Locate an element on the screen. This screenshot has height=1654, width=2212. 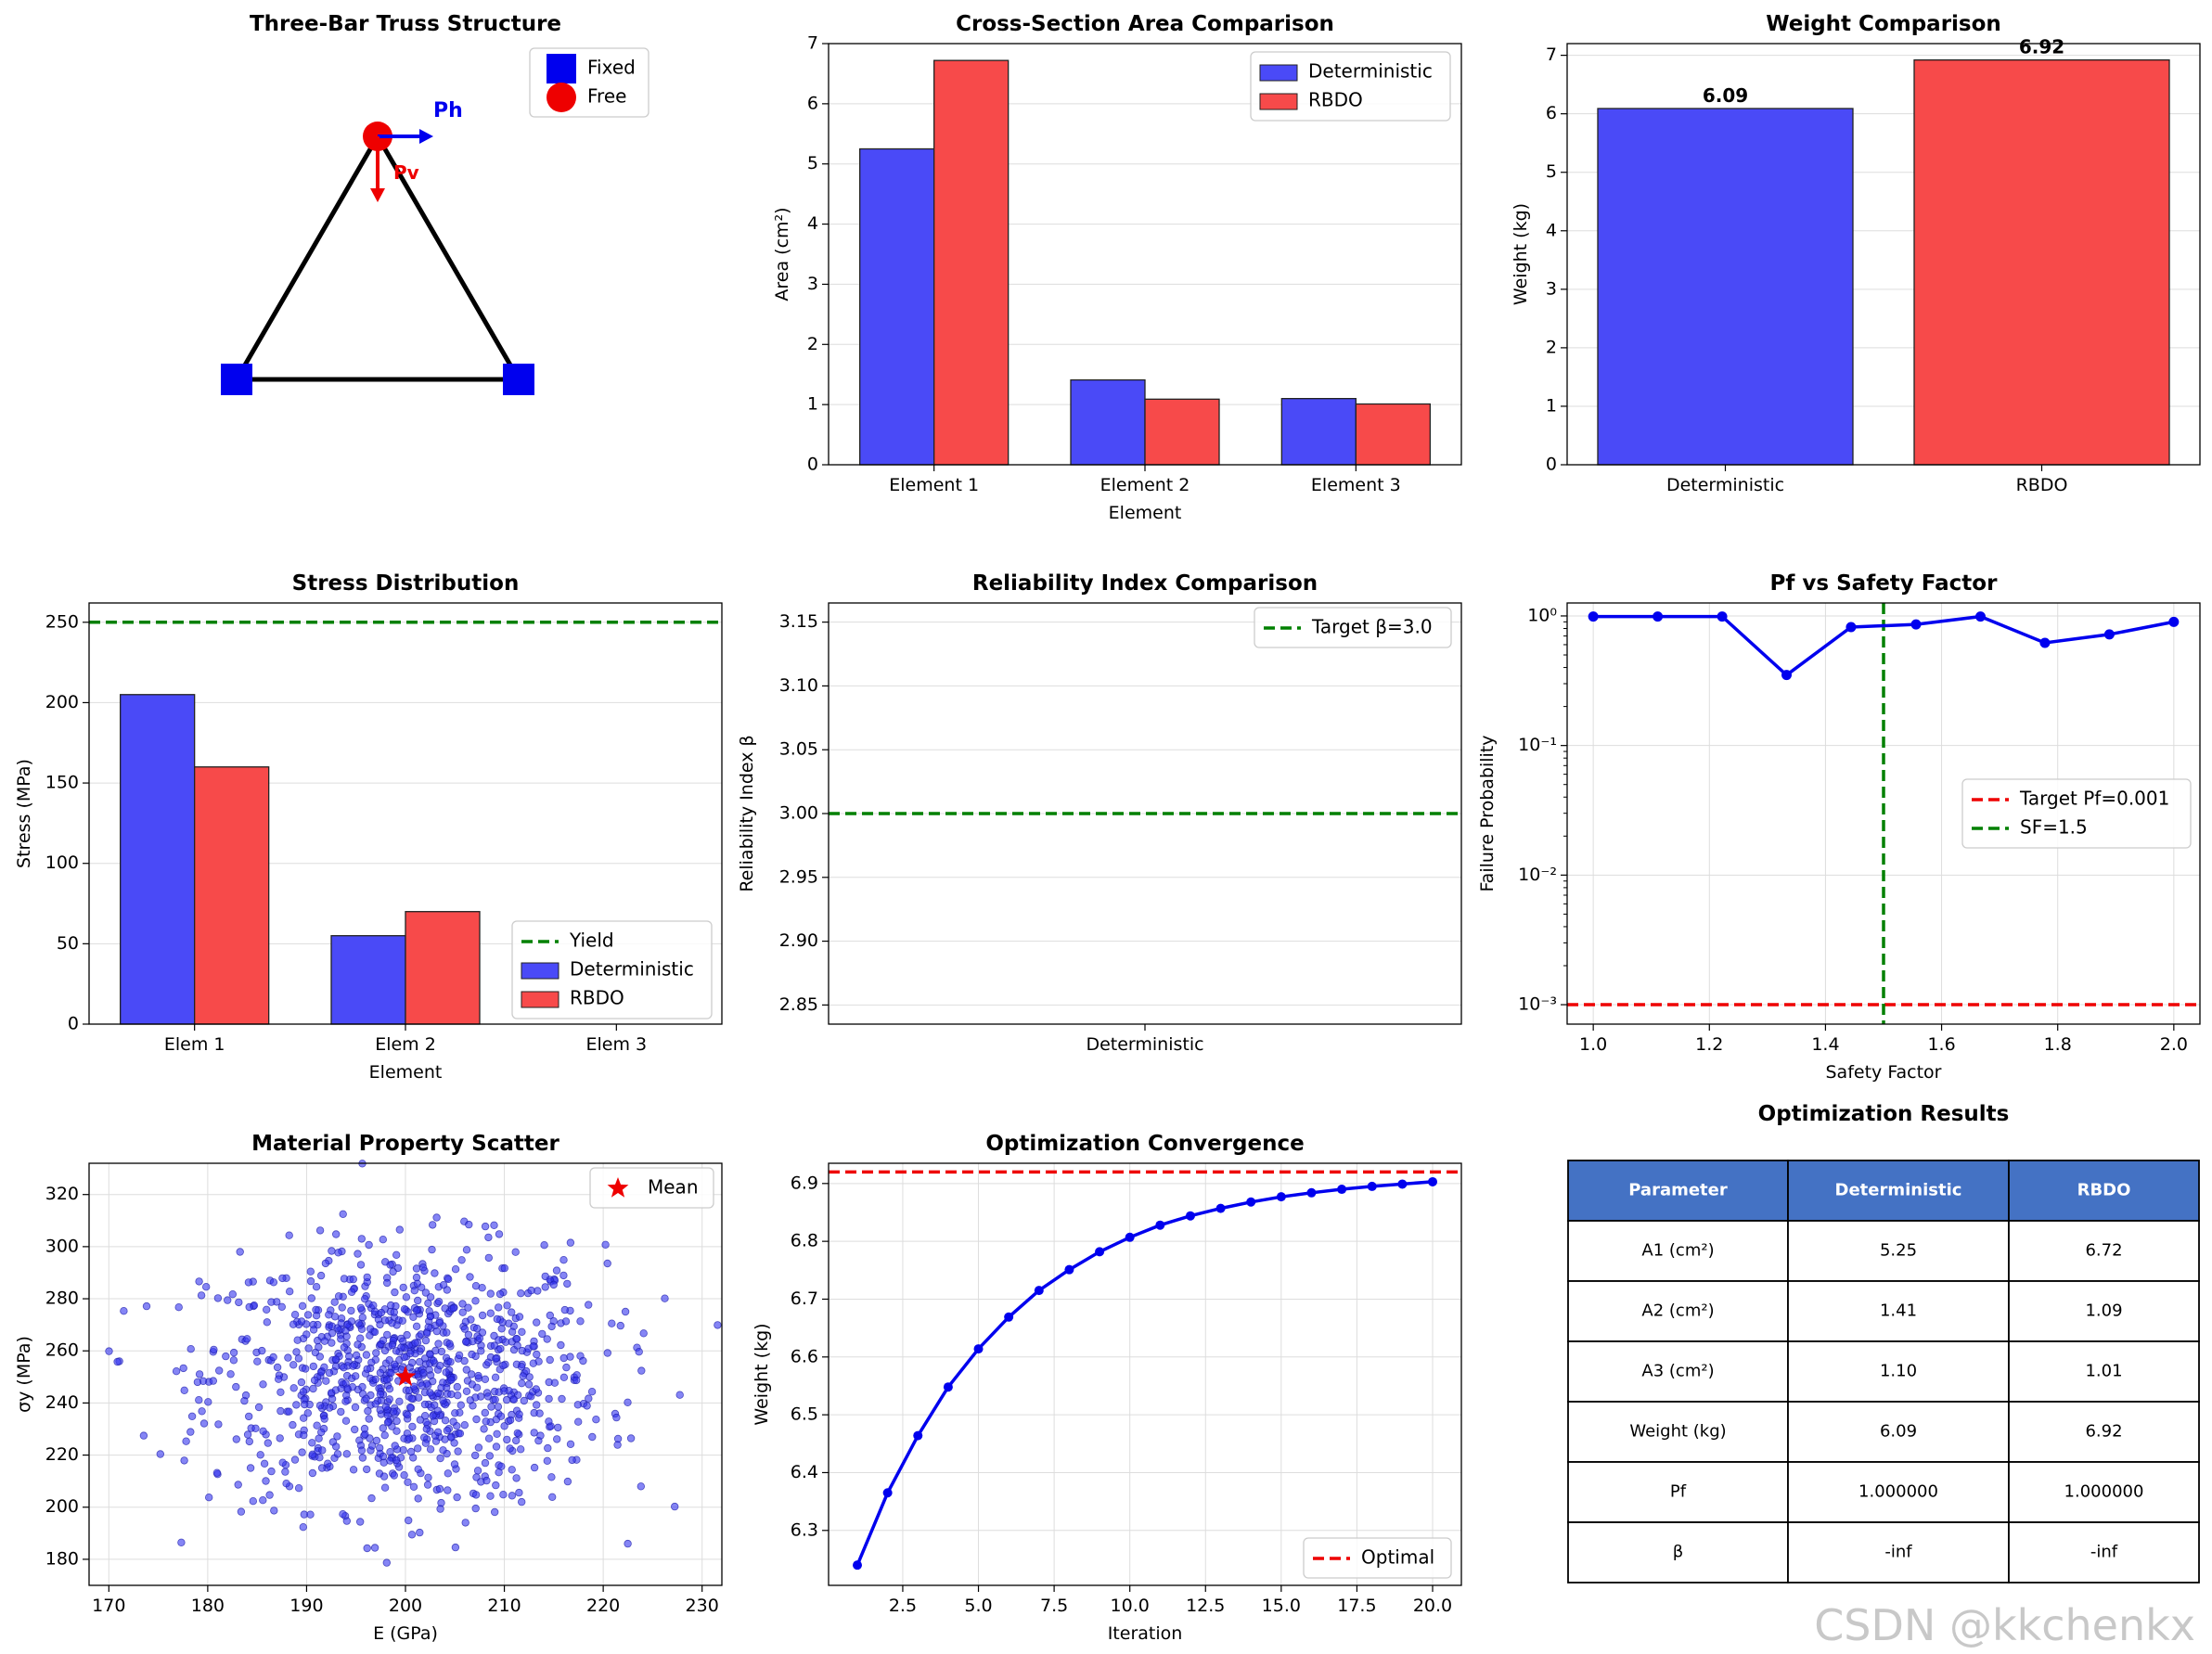
stress-bar-rbdo is located at coordinates (443, 968).